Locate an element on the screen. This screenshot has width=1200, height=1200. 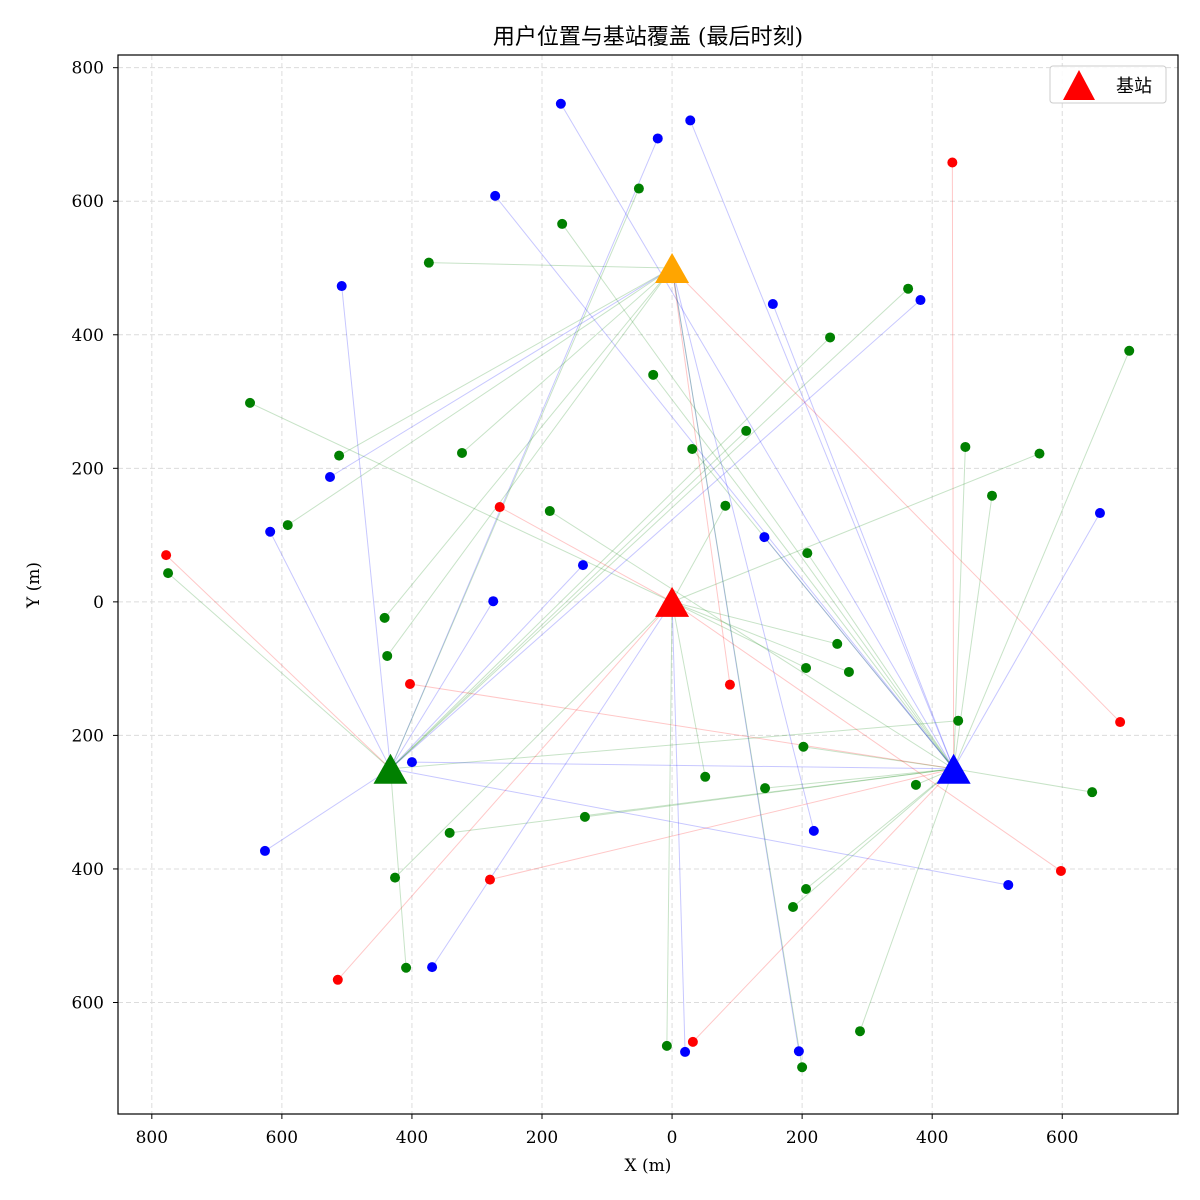
legend-label: 基站 is located at coordinates (1134, 86).